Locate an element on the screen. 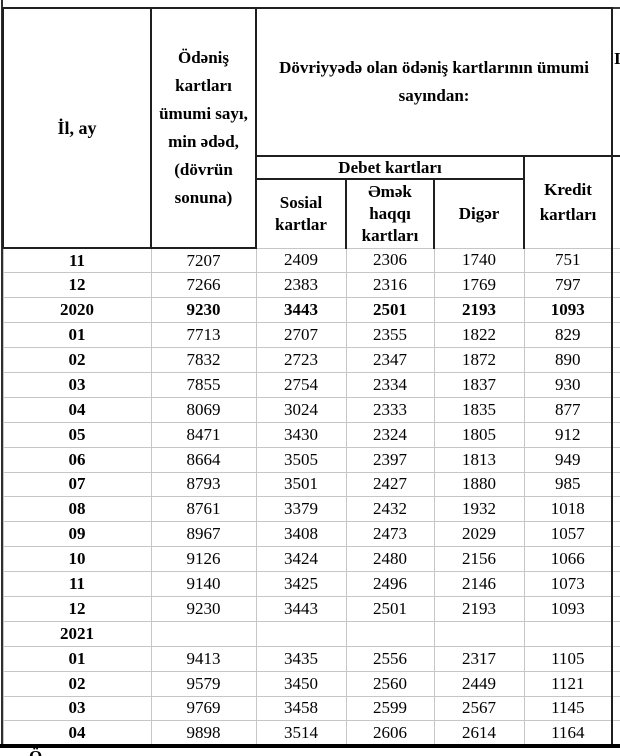 This screenshot has width=620, height=756. table-row: 08 8761 3379 2432 1932 1018 is located at coordinates (311, 509).